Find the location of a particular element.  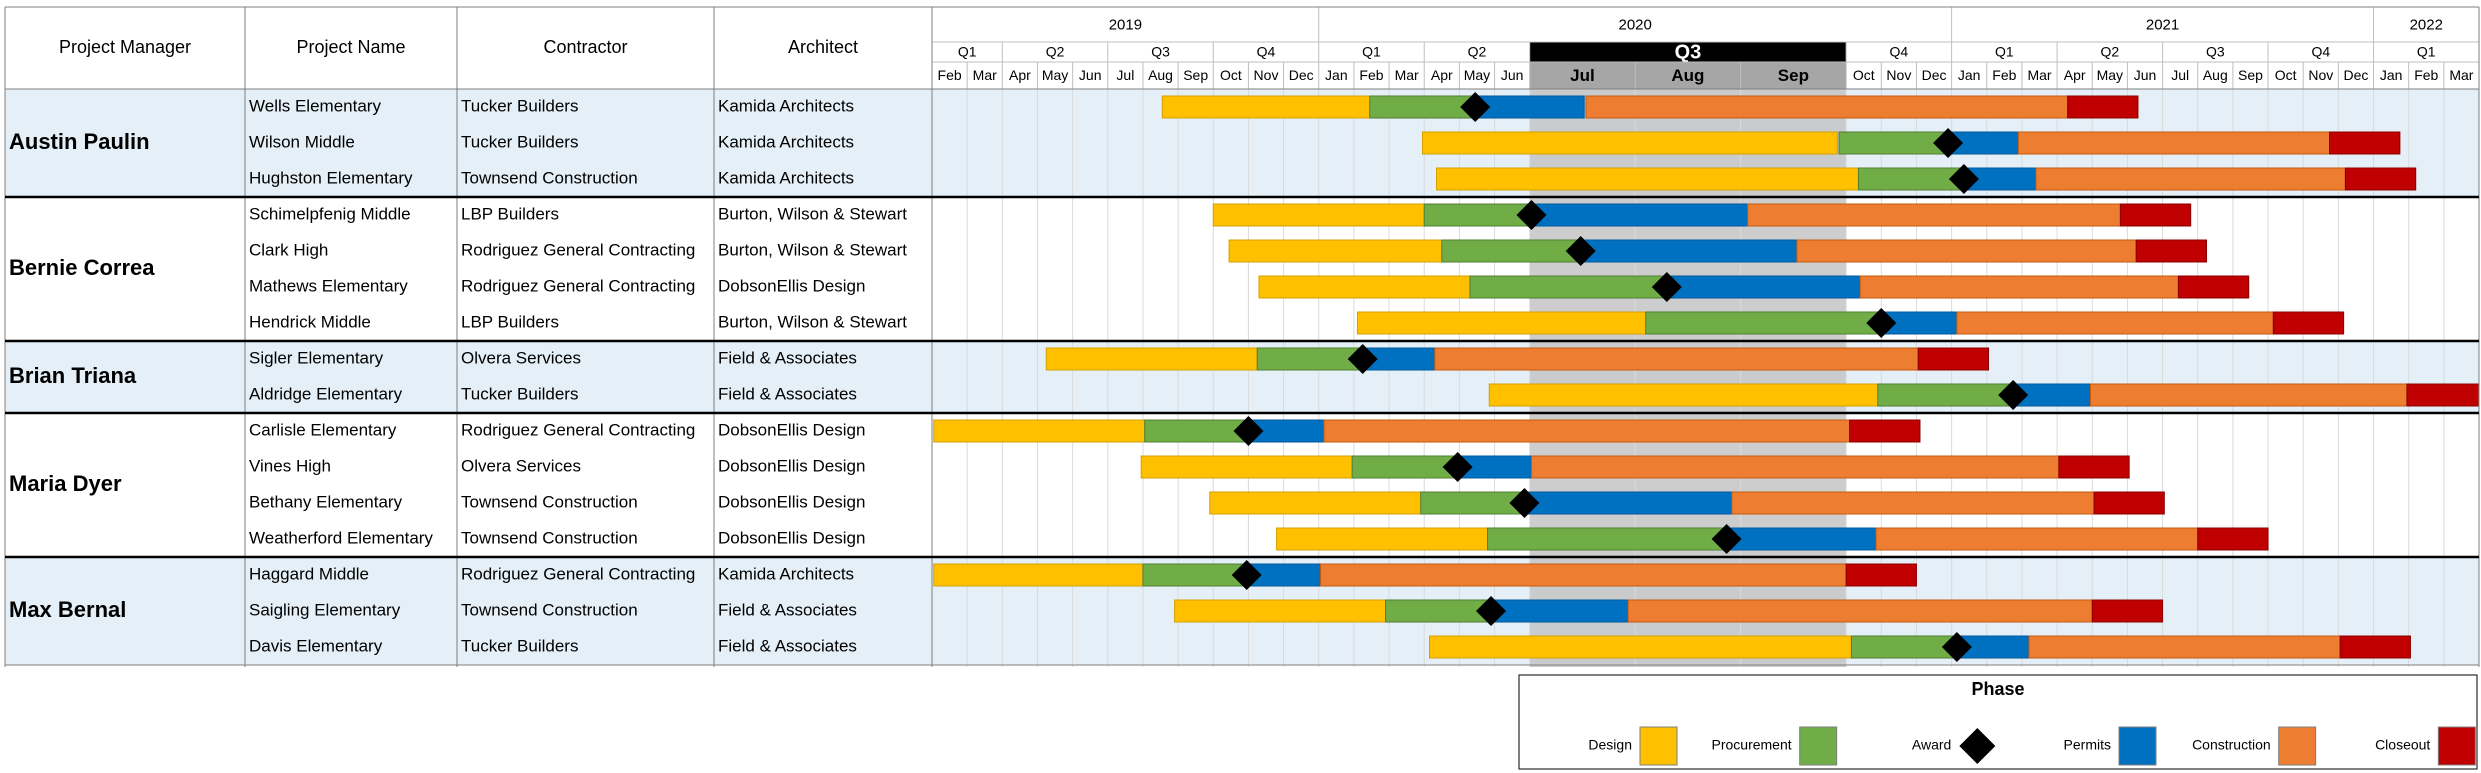

quarter-label: Q2 is located at coordinates (1477, 52).